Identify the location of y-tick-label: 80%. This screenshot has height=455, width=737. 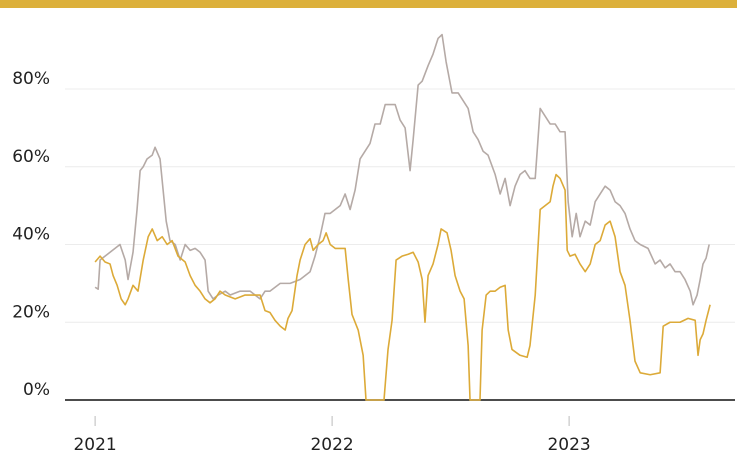
(31, 79).